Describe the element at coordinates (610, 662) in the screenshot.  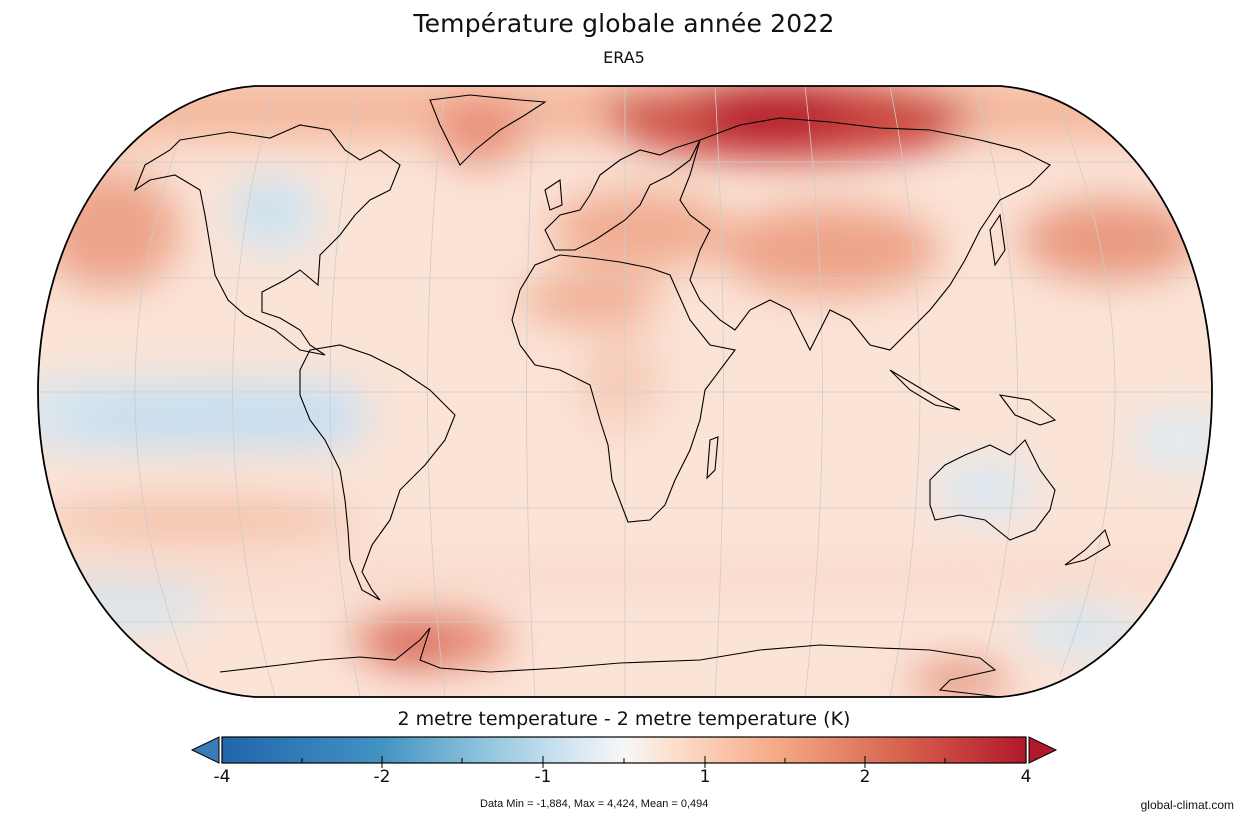
I see `coast-antarctica` at that location.